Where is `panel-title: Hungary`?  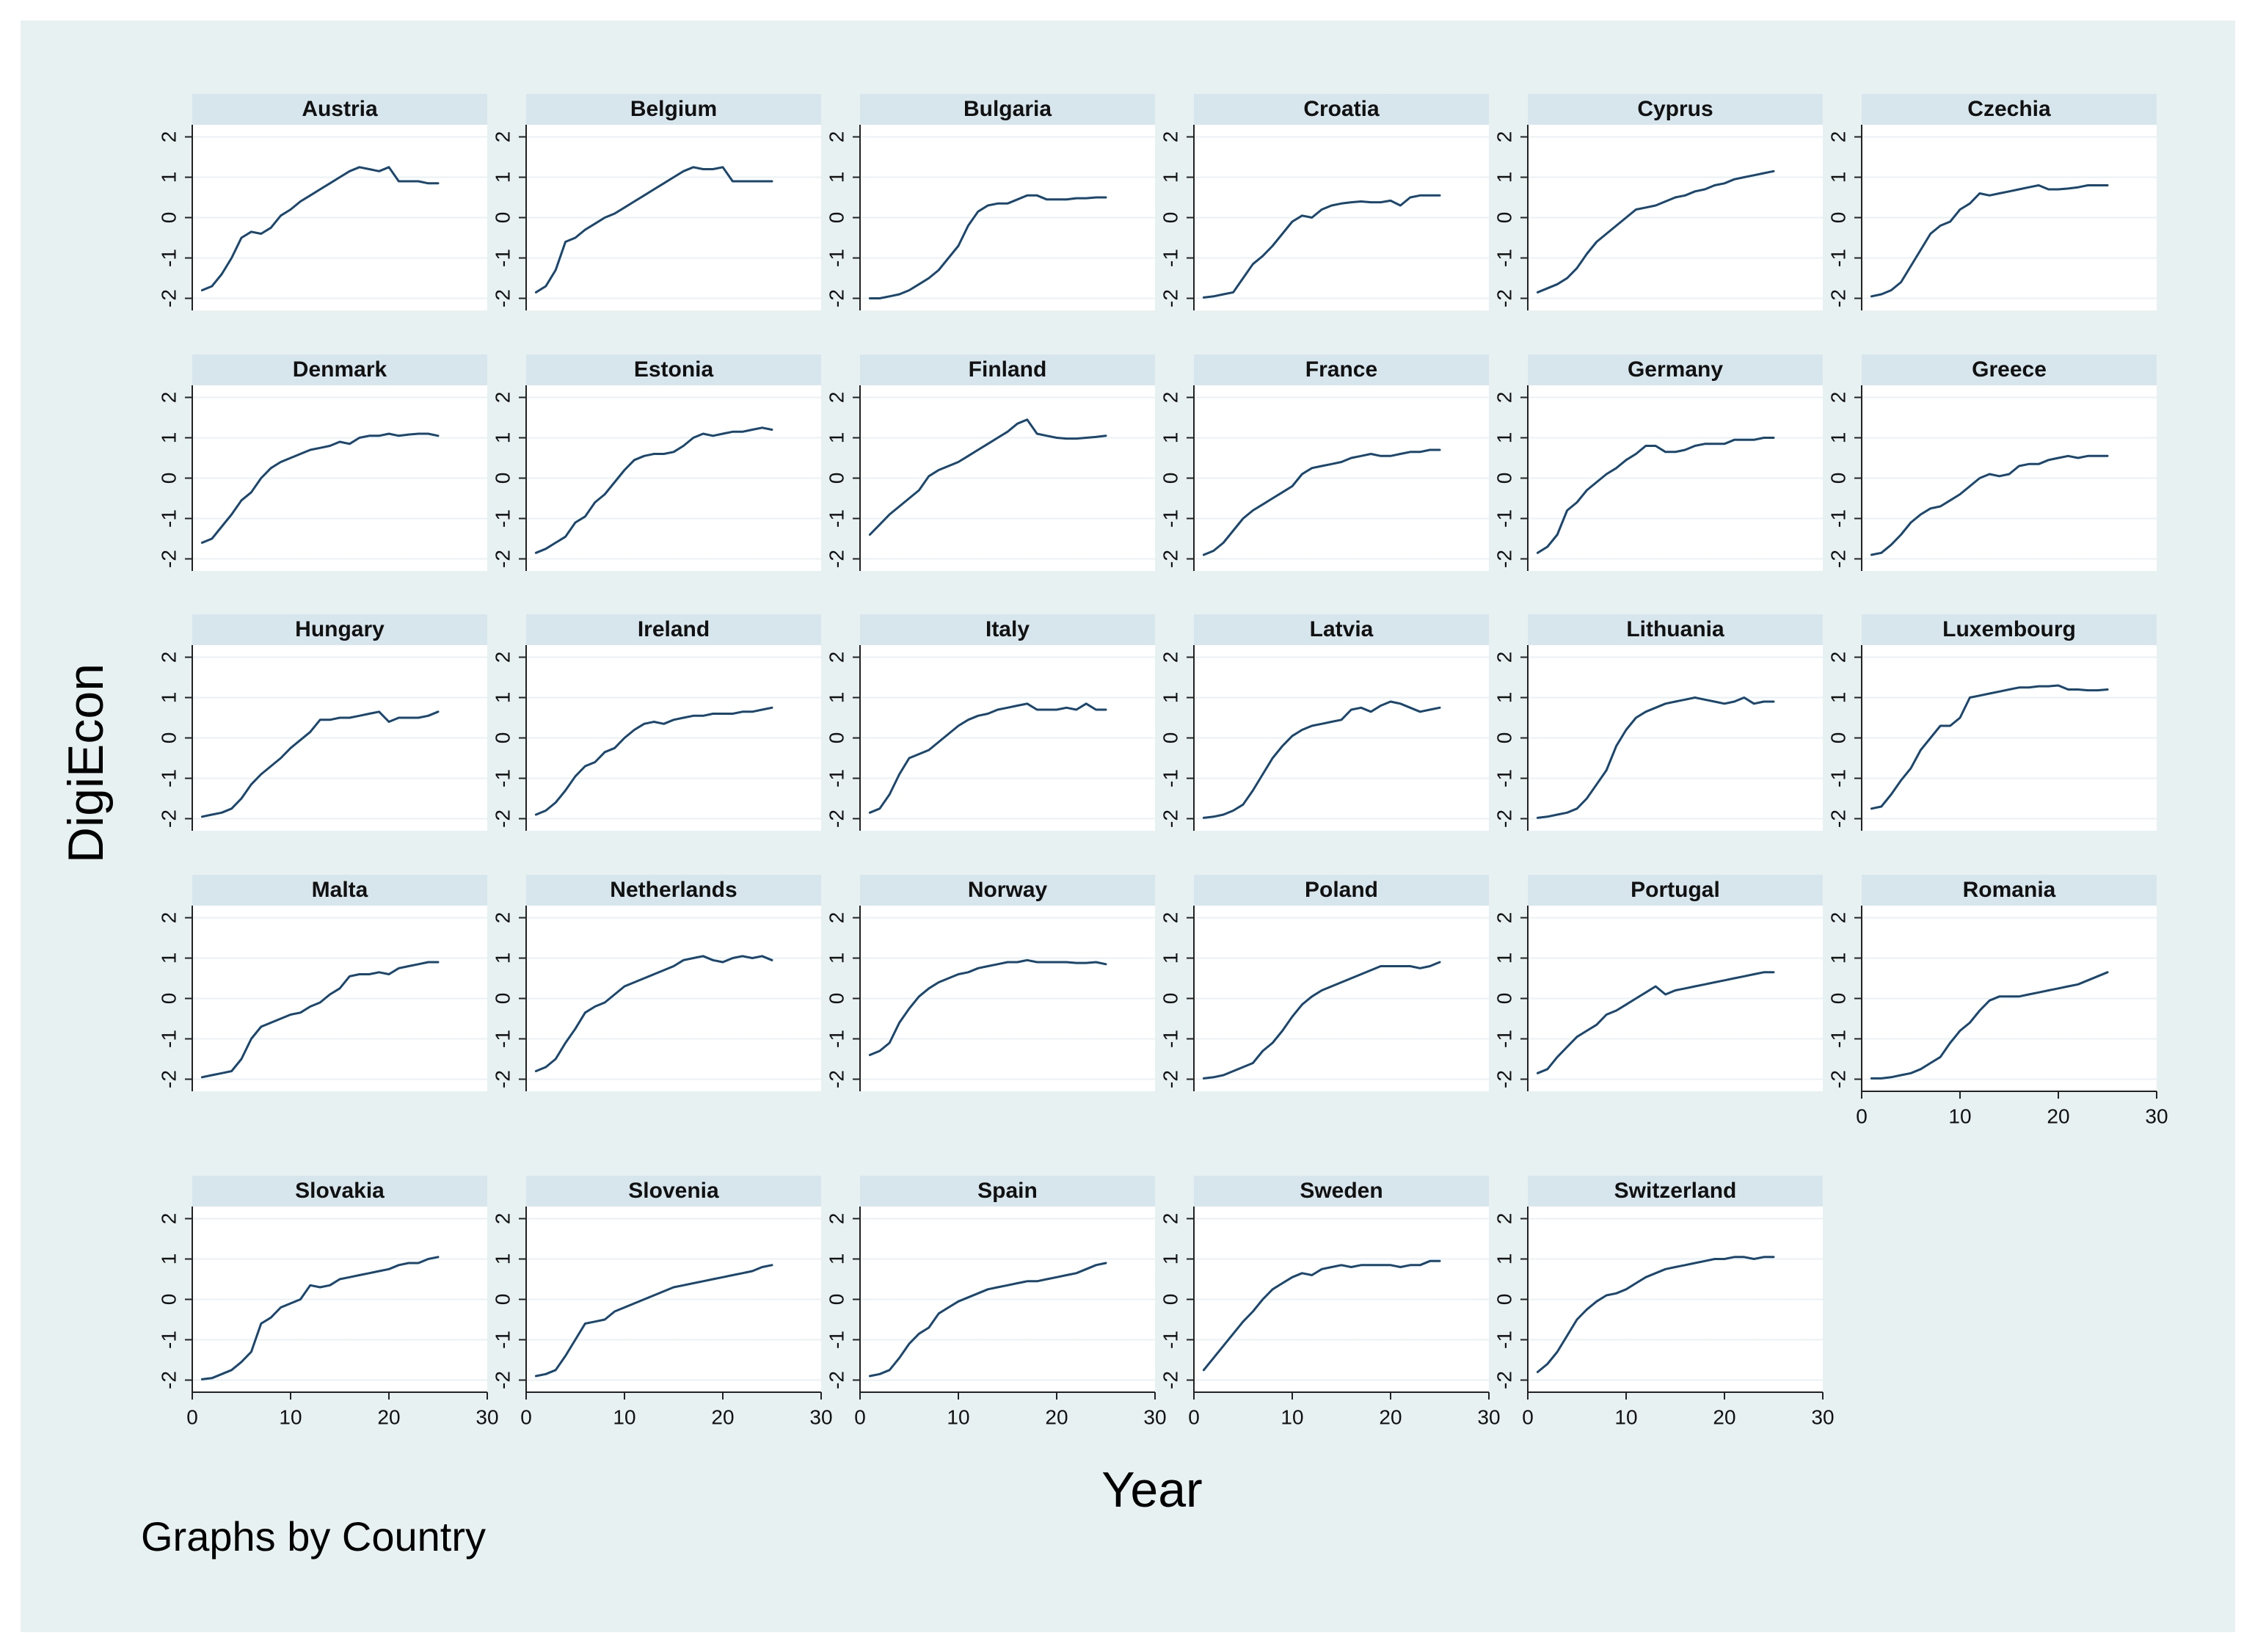 panel-title: Hungary is located at coordinates (340, 629).